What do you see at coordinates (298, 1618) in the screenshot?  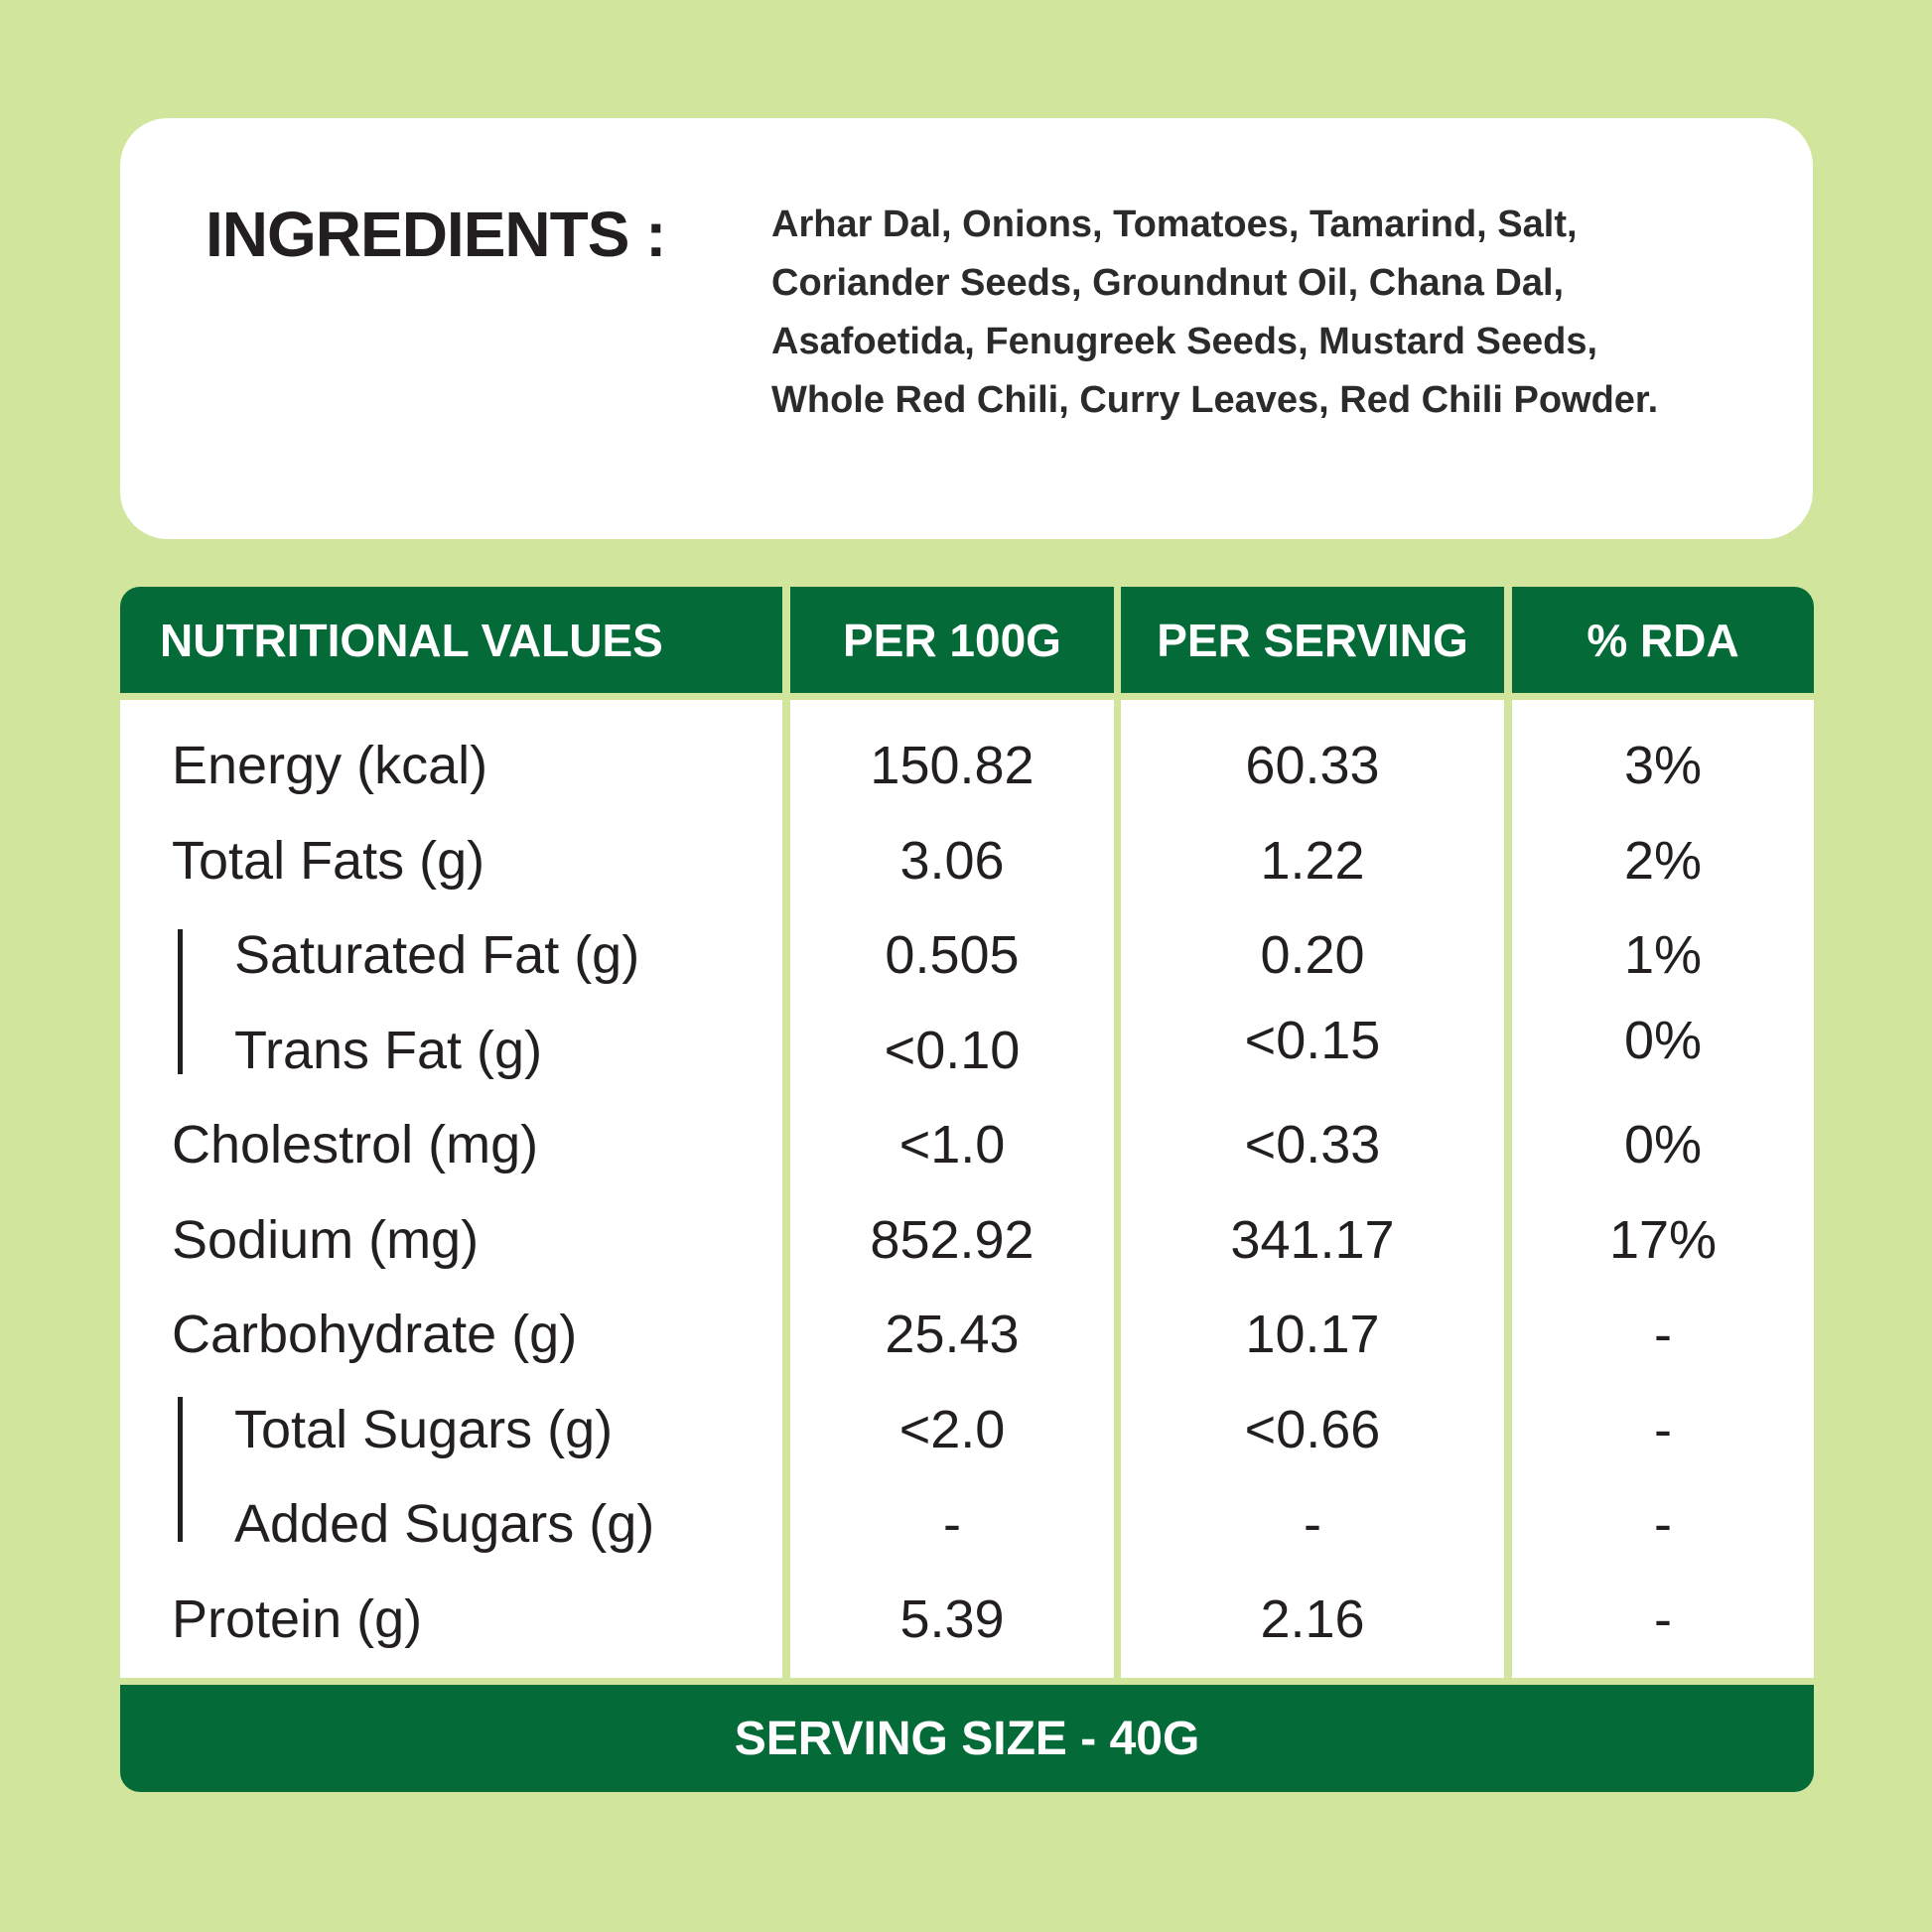 I see `nutrient-name: Protein (g)` at bounding box center [298, 1618].